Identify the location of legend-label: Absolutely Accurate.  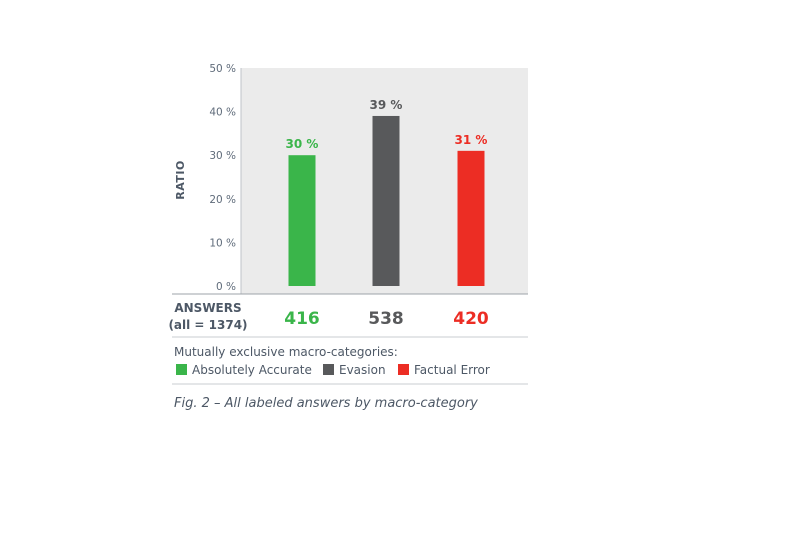
(252, 370).